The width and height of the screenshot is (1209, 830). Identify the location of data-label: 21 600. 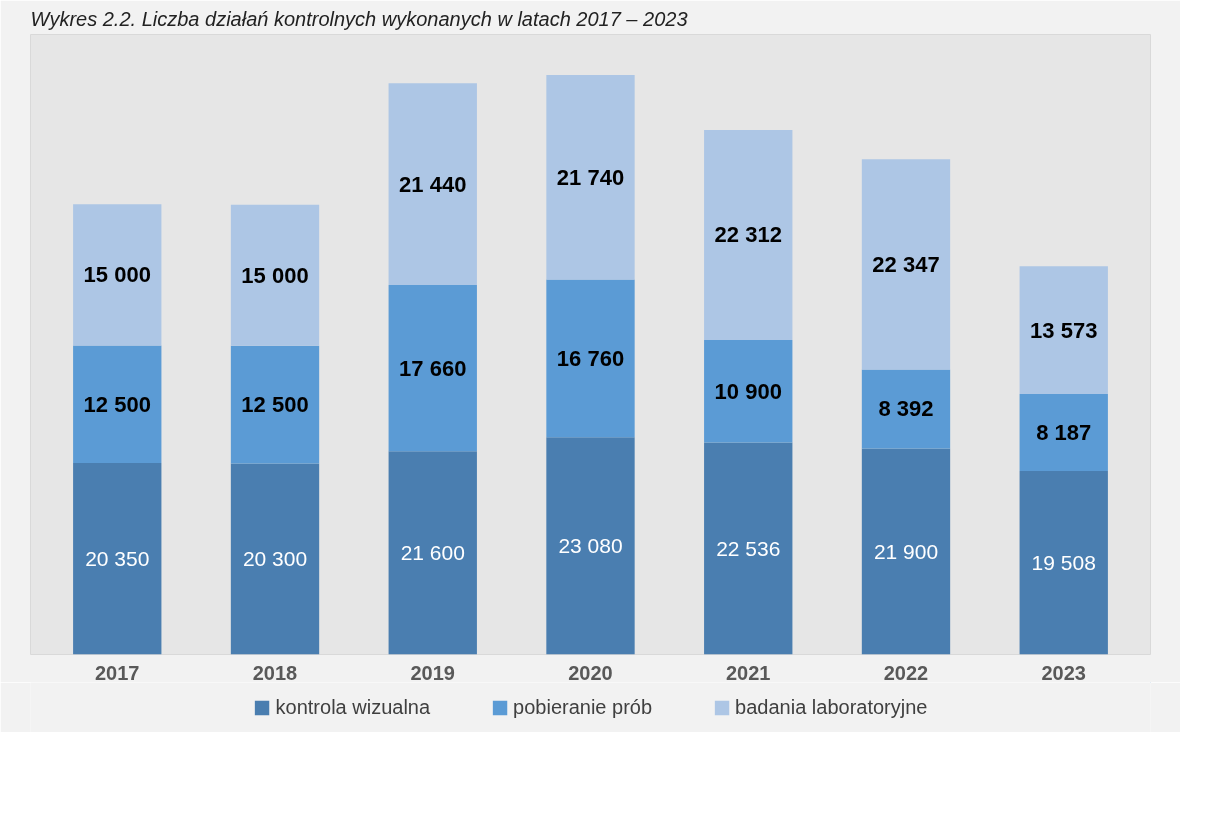
(432, 553).